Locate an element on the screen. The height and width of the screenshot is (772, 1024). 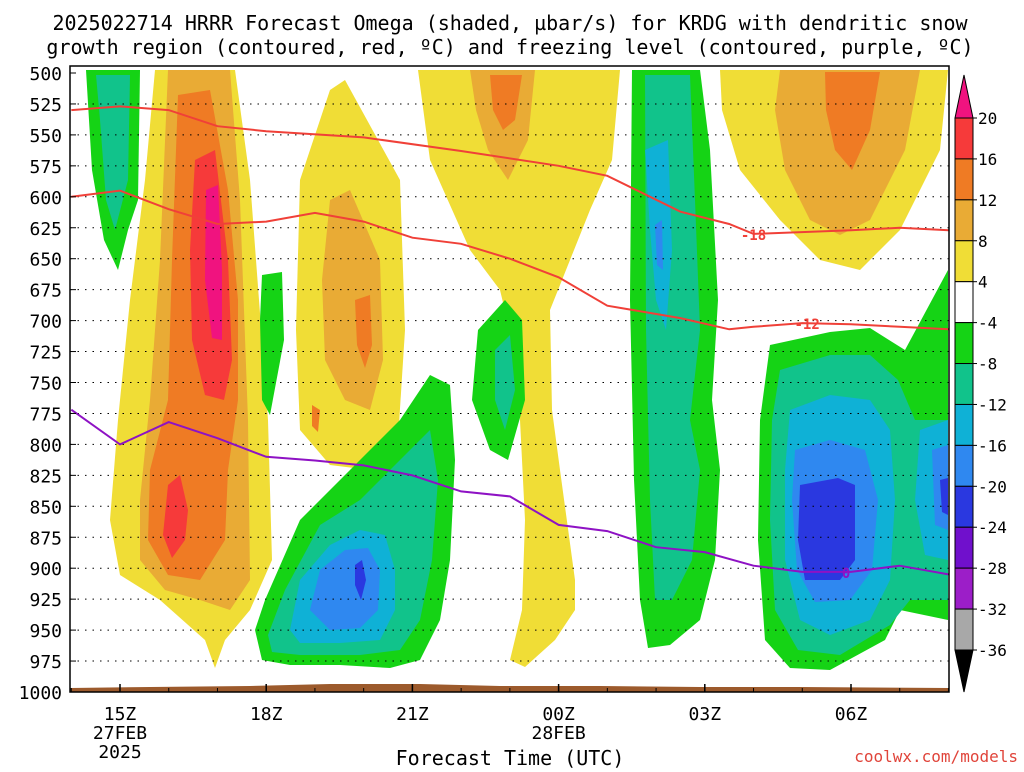
y-tick-label: 750 is located at coordinates (45, 384).